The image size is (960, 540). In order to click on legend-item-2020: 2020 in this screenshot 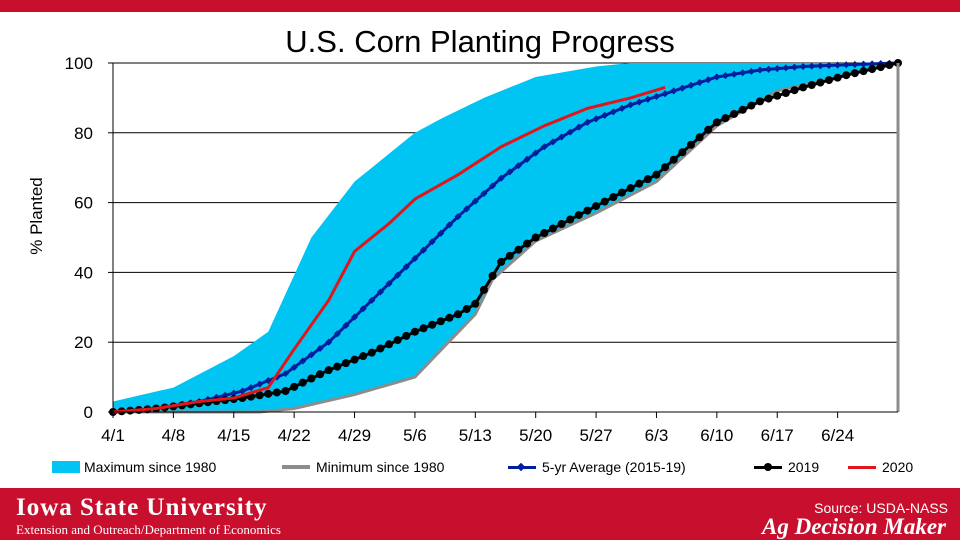, I will do `click(880, 467)`.